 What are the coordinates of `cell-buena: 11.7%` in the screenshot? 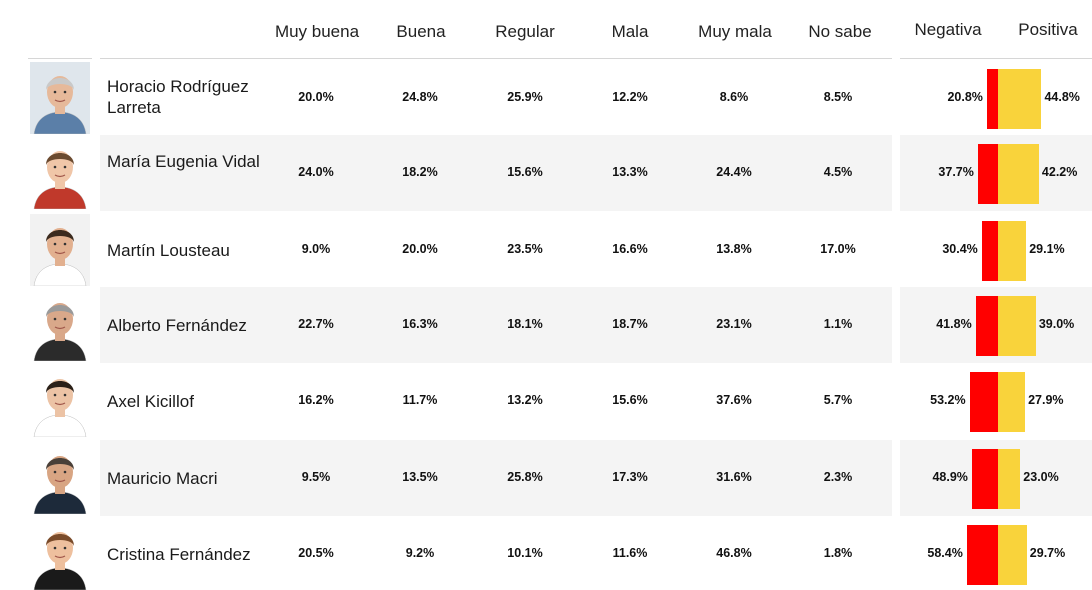 It's located at (420, 400).